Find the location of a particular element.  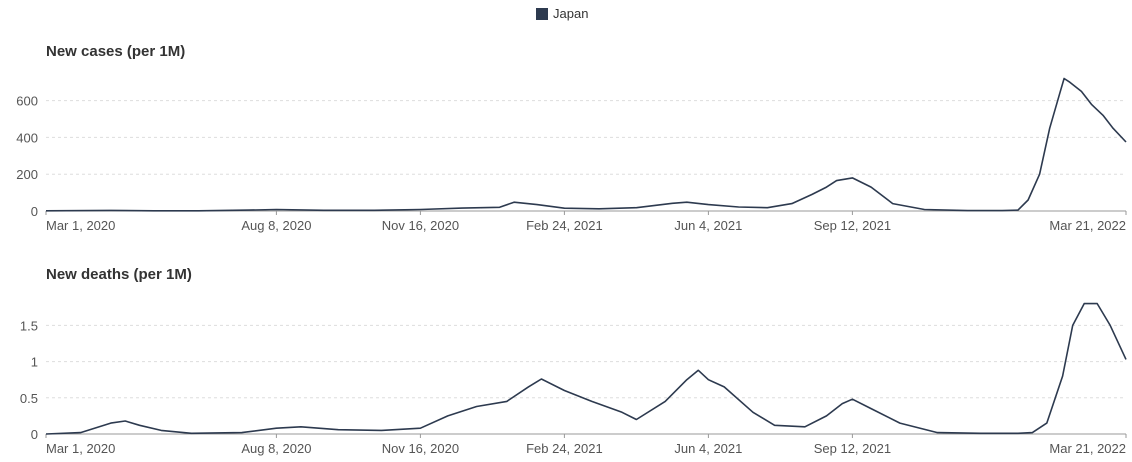

y-tick-label: 400 is located at coordinates (27, 137).